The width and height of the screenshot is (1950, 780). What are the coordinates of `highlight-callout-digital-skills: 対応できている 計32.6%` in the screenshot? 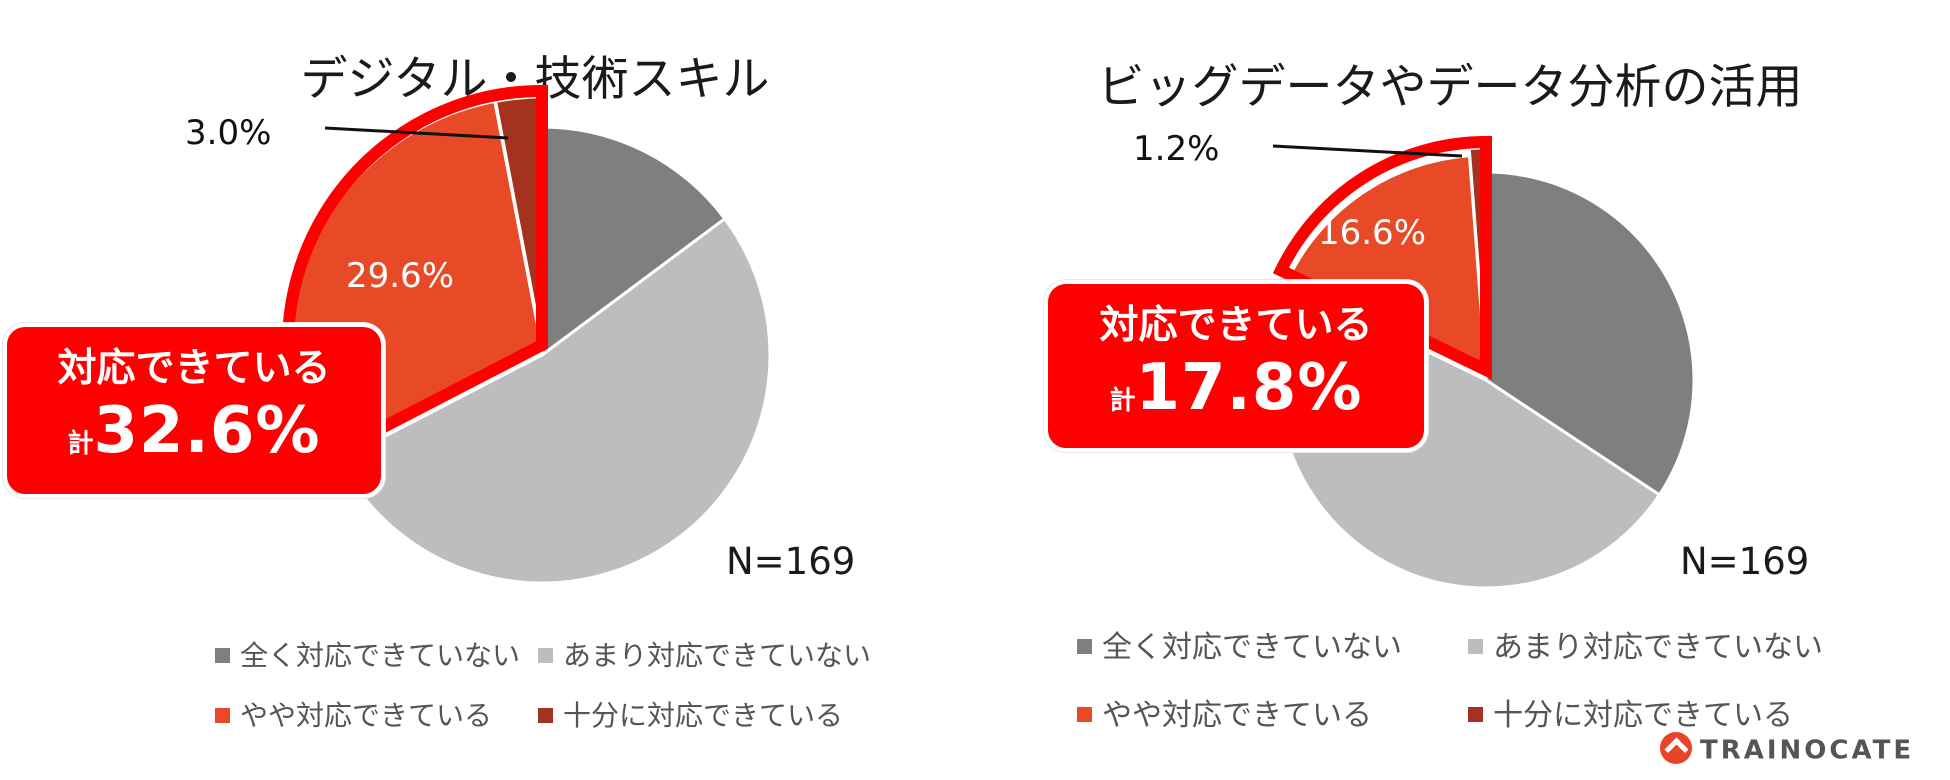 It's located at (194, 410).